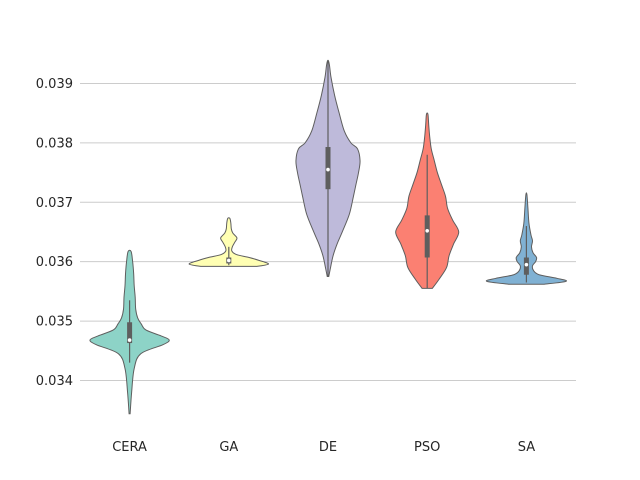  I want to click on y-axis-ticks: 0.034 0.035 0.036 0.037 0.038 0.039, so click(54, 233).